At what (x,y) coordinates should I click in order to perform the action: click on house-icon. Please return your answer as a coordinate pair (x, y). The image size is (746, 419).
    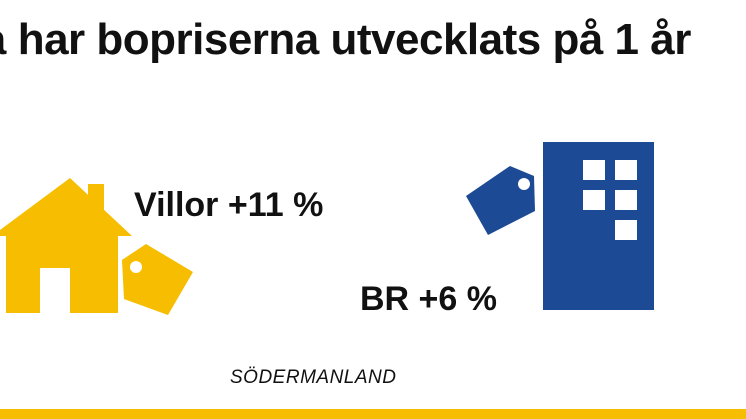
    Looking at the image, I should click on (66, 245).